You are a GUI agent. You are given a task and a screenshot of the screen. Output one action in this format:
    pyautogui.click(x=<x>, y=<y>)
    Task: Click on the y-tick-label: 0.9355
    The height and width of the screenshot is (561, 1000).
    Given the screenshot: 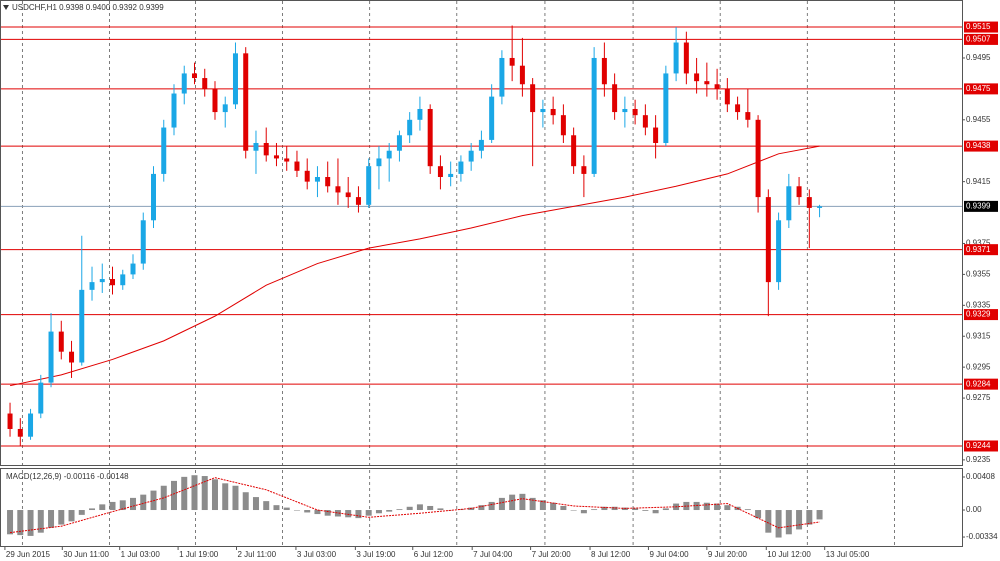 What is the action you would take?
    pyautogui.click(x=978, y=274)
    